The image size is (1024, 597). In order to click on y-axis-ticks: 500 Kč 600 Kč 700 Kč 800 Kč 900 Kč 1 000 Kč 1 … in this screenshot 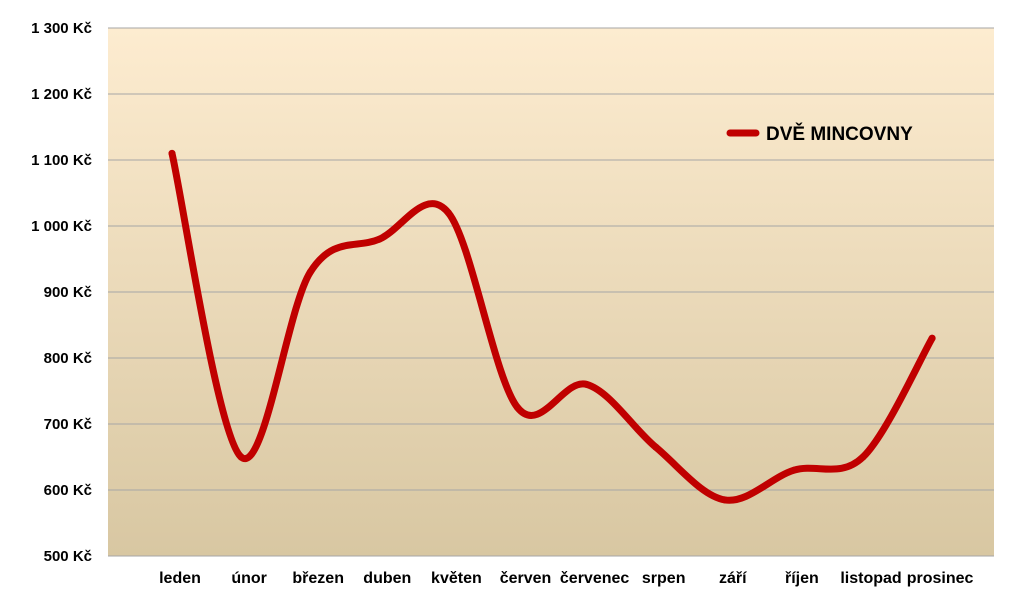, I will do `click(61, 292)`.